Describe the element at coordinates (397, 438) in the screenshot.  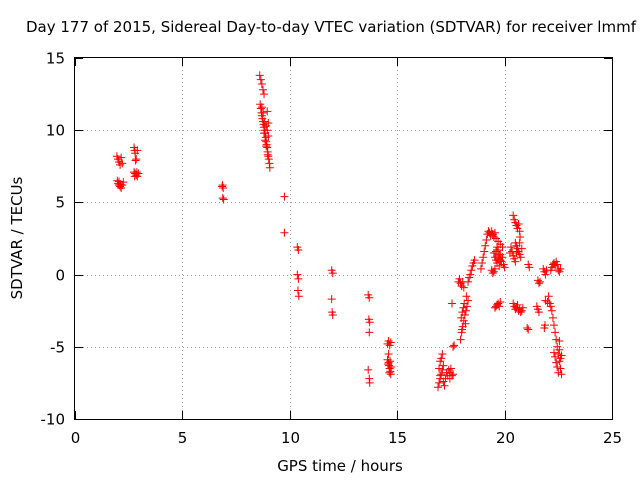
I see `x-tick-label: 15` at that location.